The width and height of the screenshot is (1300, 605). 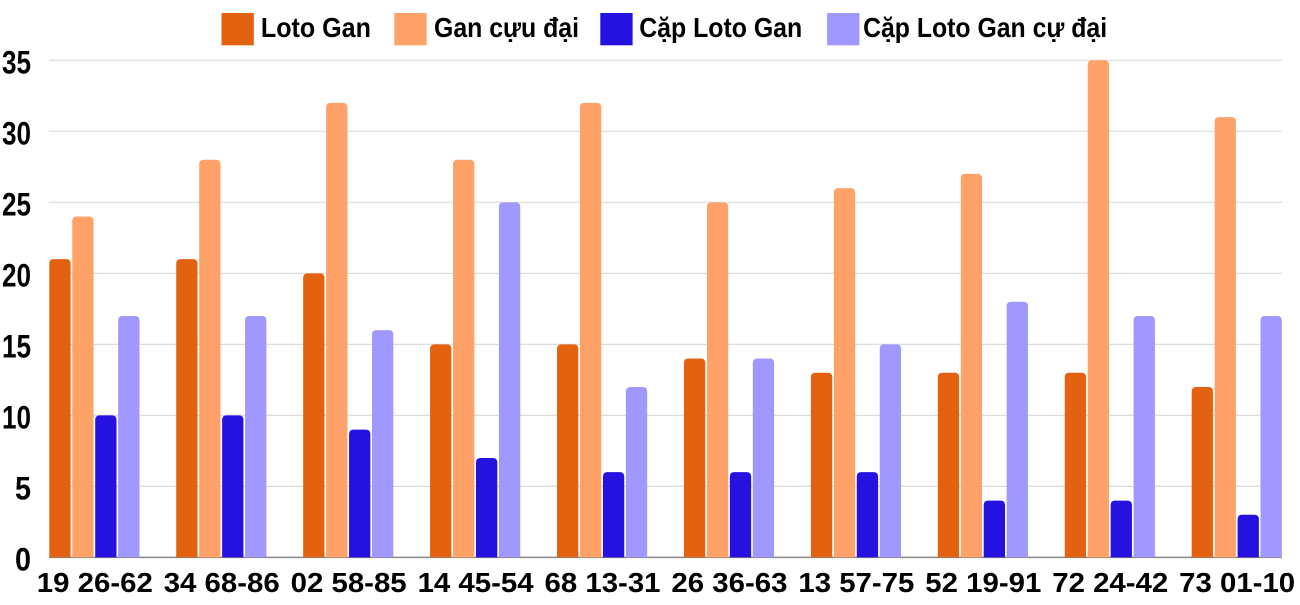 What do you see at coordinates (16, 62) in the screenshot?
I see `svg-text: 35` at bounding box center [16, 62].